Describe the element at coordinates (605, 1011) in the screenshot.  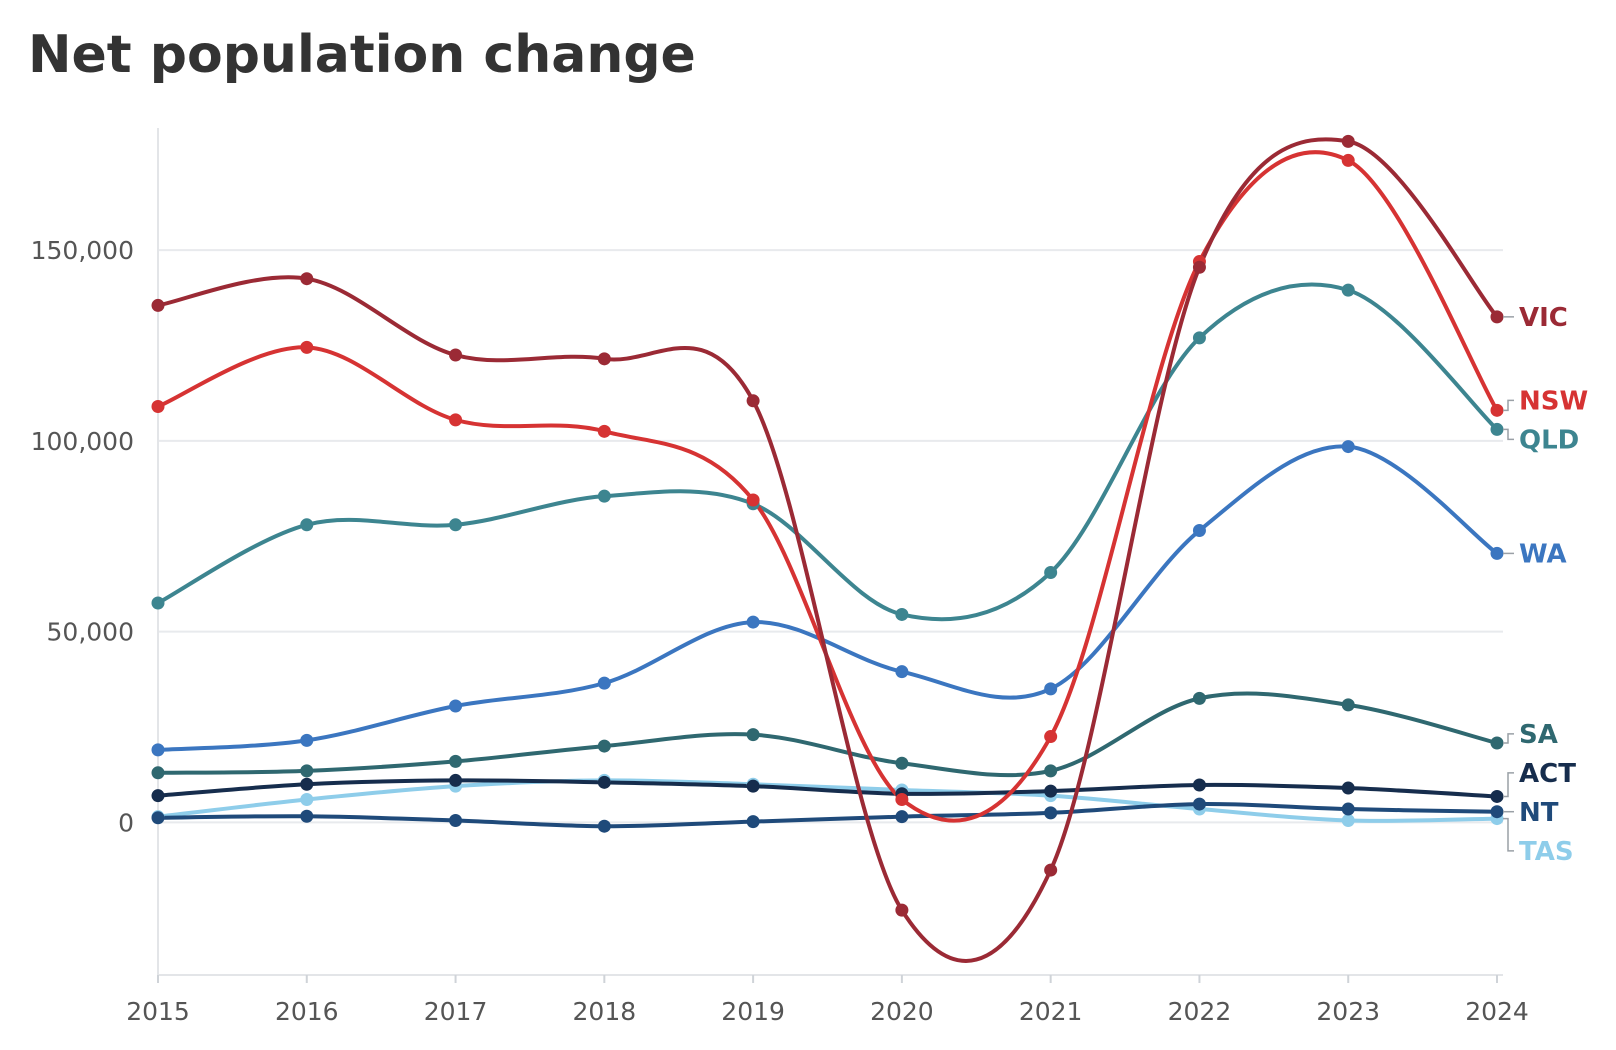
I see `x-tick-label: 2018` at that location.